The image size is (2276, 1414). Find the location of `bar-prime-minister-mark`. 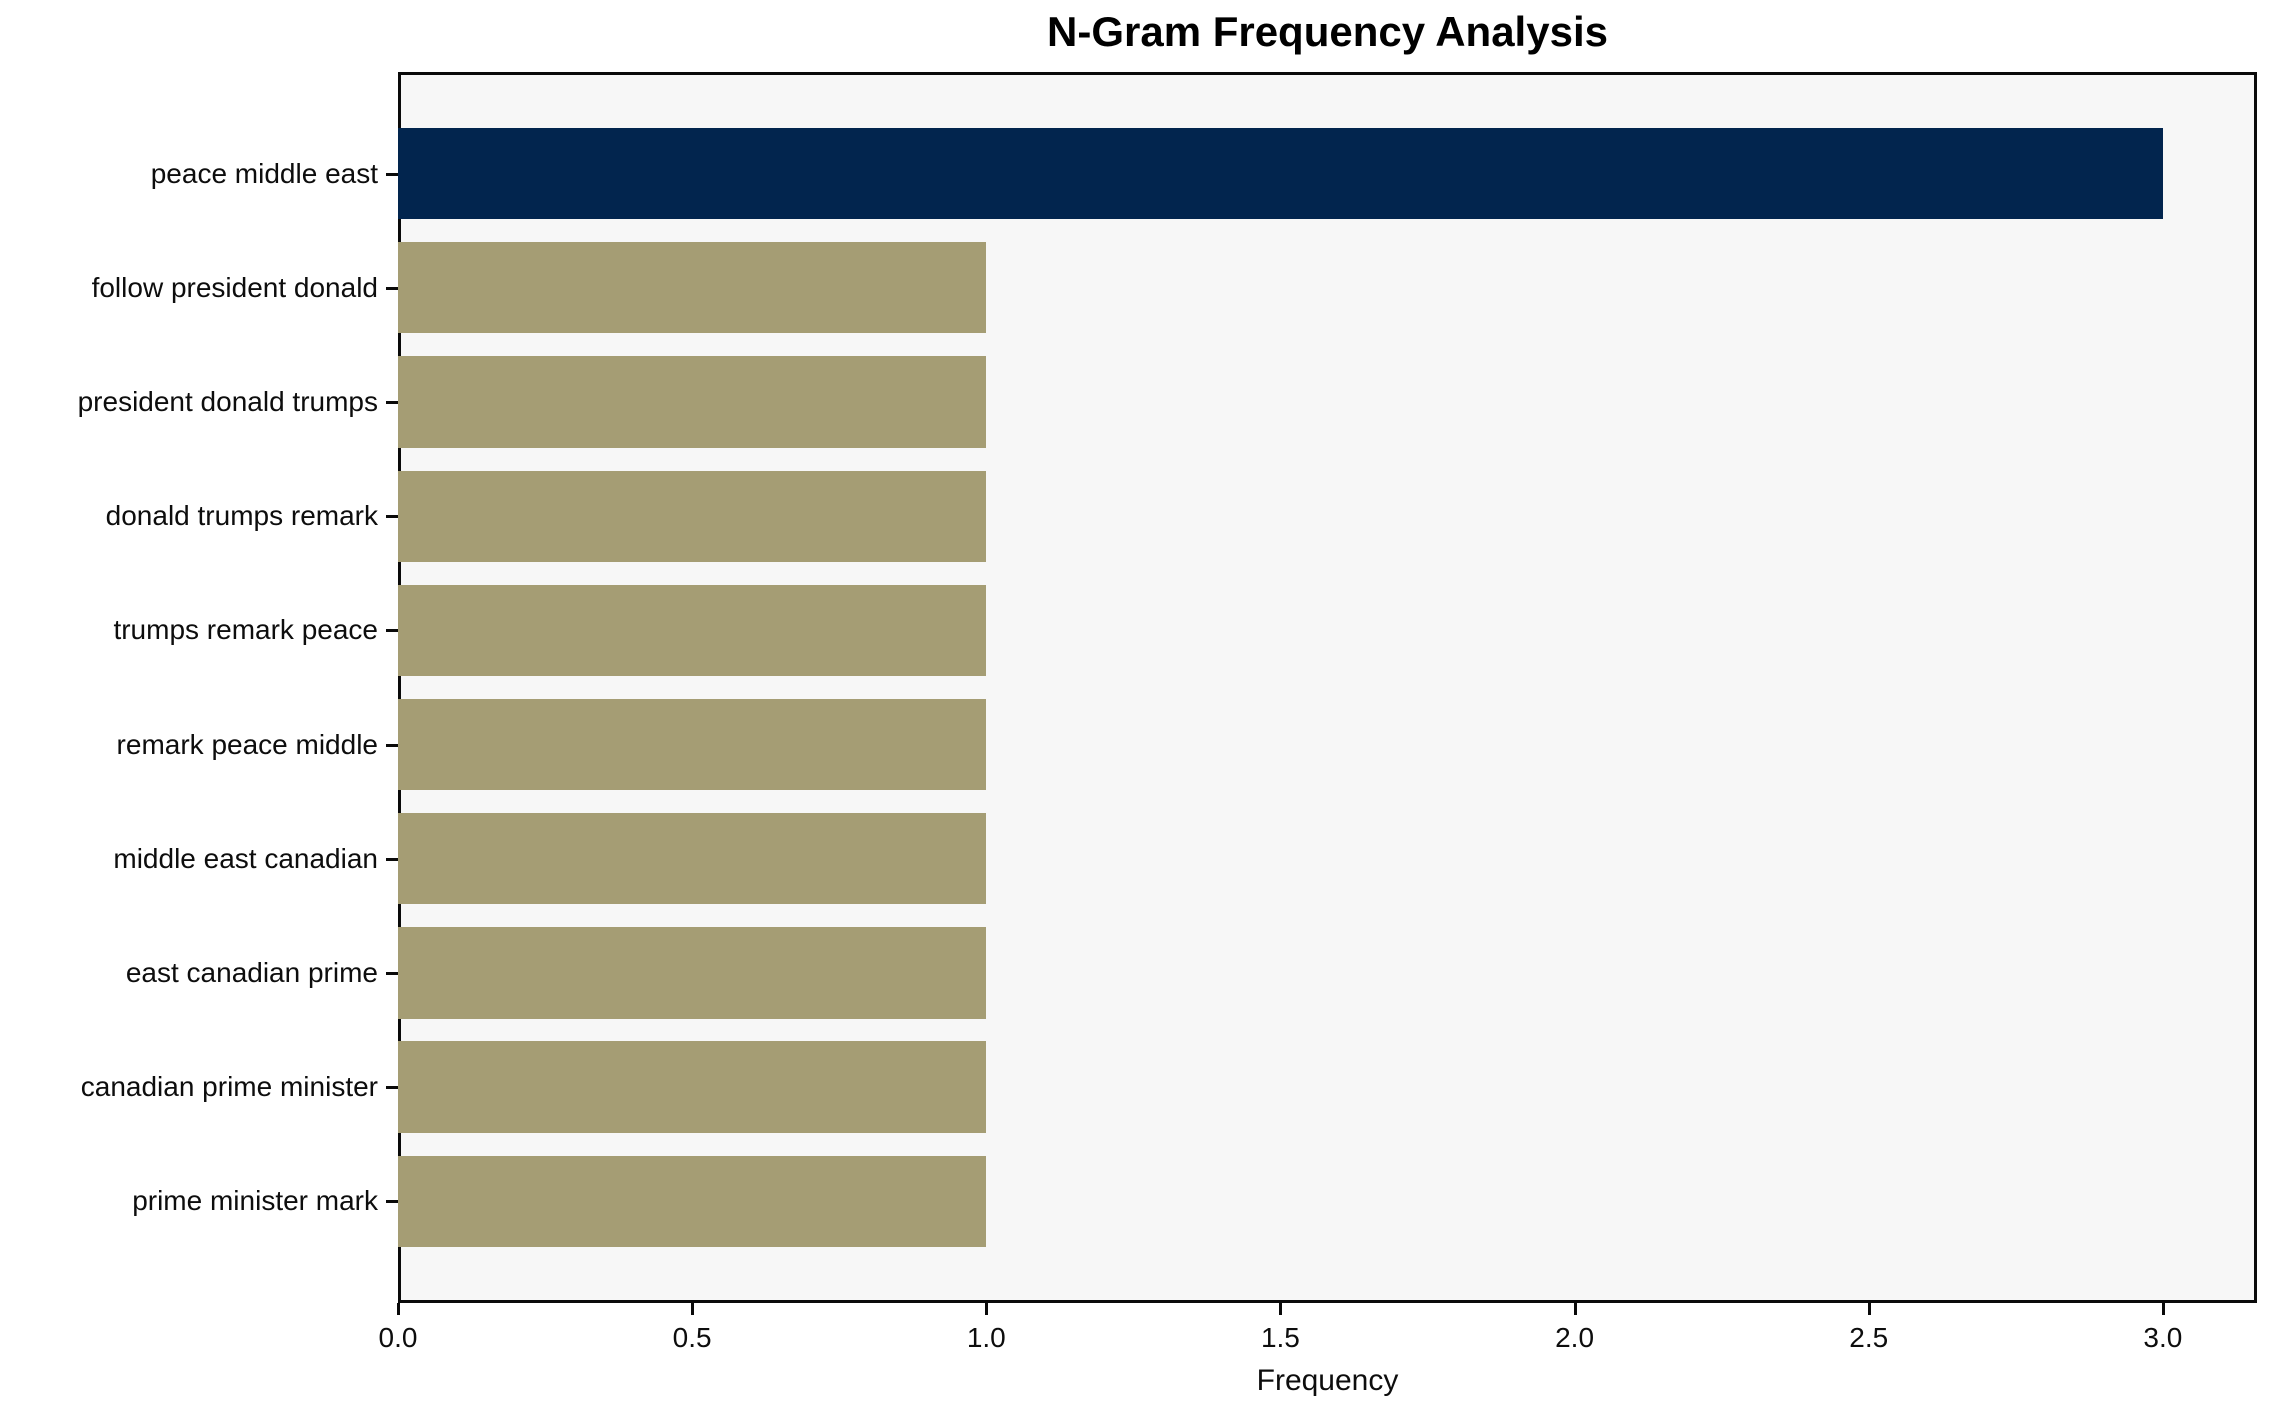

bar-prime-minister-mark is located at coordinates (692, 1201).